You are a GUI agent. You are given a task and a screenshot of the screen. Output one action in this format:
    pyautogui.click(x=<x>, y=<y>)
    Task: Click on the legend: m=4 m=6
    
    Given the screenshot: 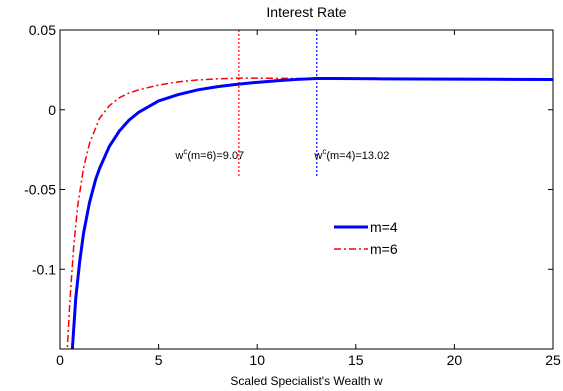 What is the action you would take?
    pyautogui.click(x=375, y=238)
    